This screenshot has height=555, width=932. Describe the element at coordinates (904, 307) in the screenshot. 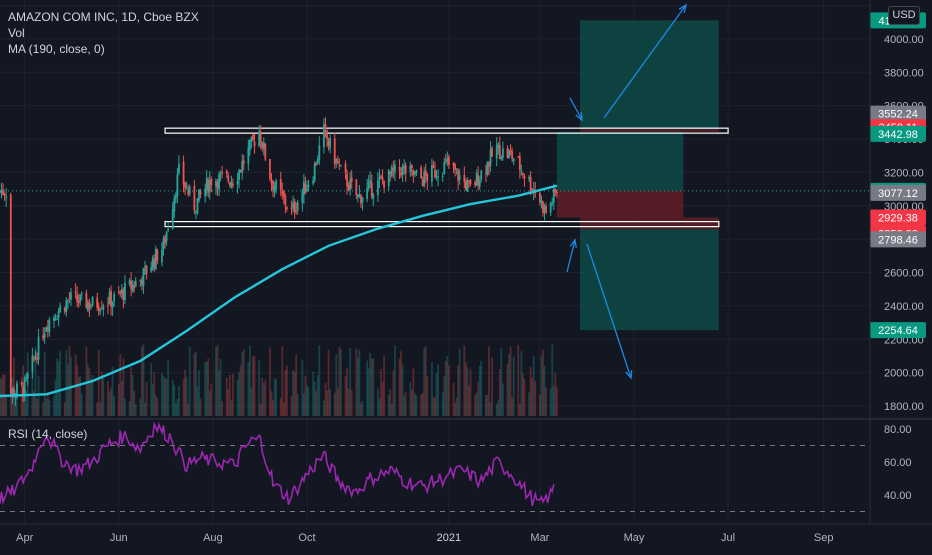

I see `price-tick-label: 2400.00` at that location.